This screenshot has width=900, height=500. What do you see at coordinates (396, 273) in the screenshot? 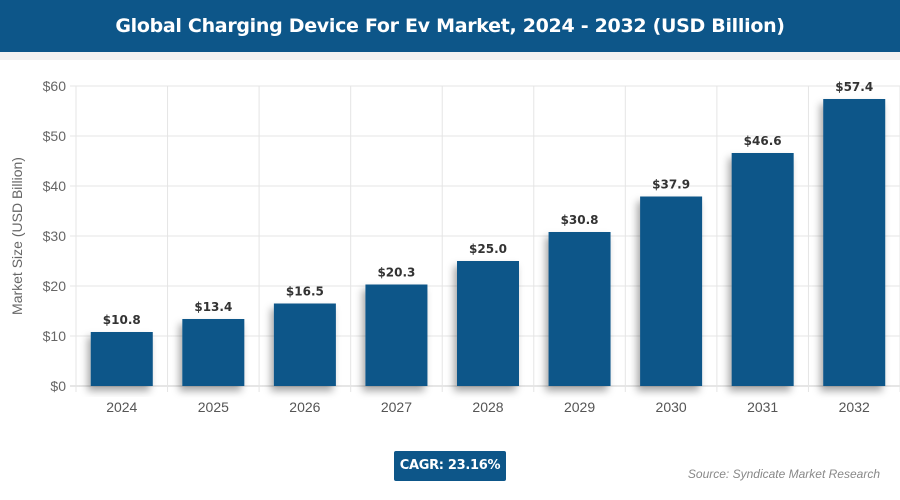
I see `data-label: $20.3` at bounding box center [396, 273].